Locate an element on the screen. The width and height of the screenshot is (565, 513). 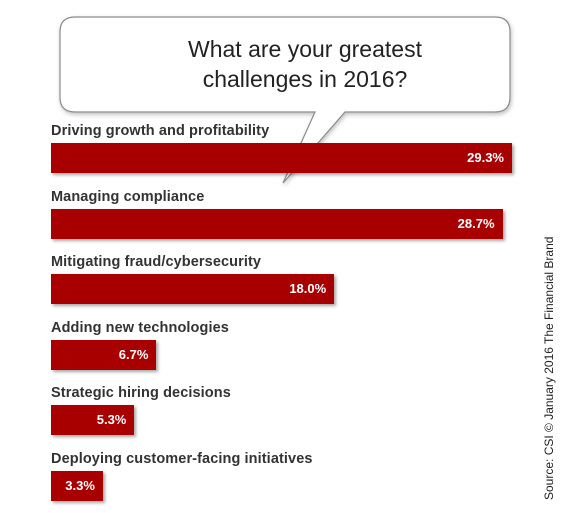
bar: 3.3% is located at coordinates (77, 485).